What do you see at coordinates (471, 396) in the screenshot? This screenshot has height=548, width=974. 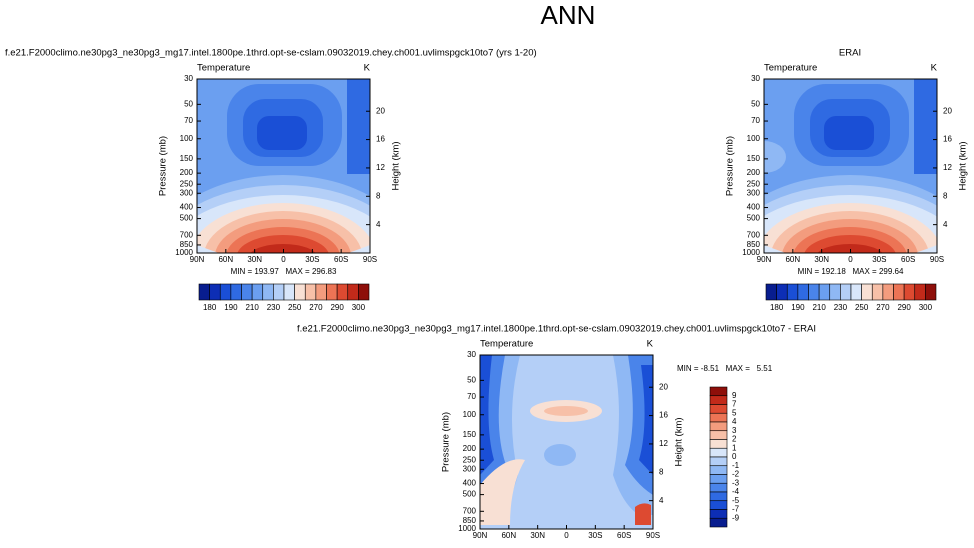 I see `y-tick-label: 70` at bounding box center [471, 396].